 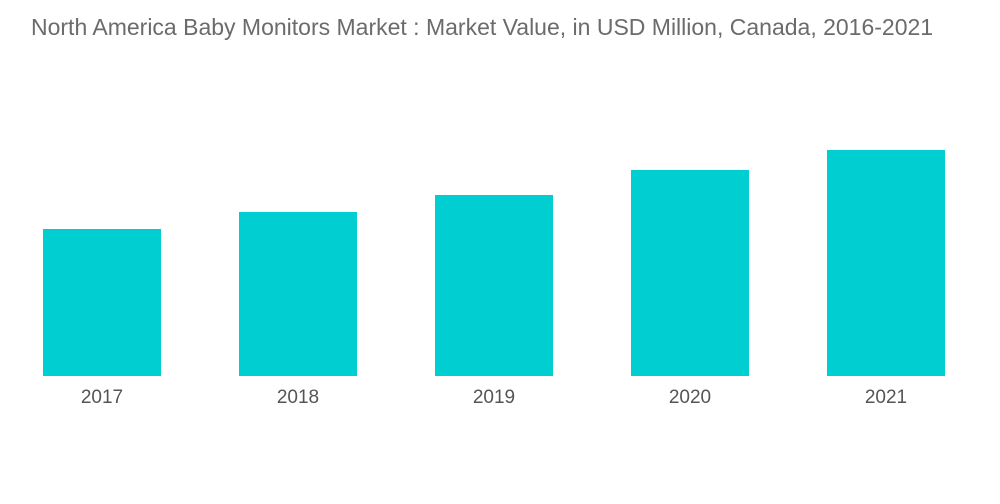 What do you see at coordinates (690, 397) in the screenshot?
I see `x-tick-label-2020: 2020` at bounding box center [690, 397].